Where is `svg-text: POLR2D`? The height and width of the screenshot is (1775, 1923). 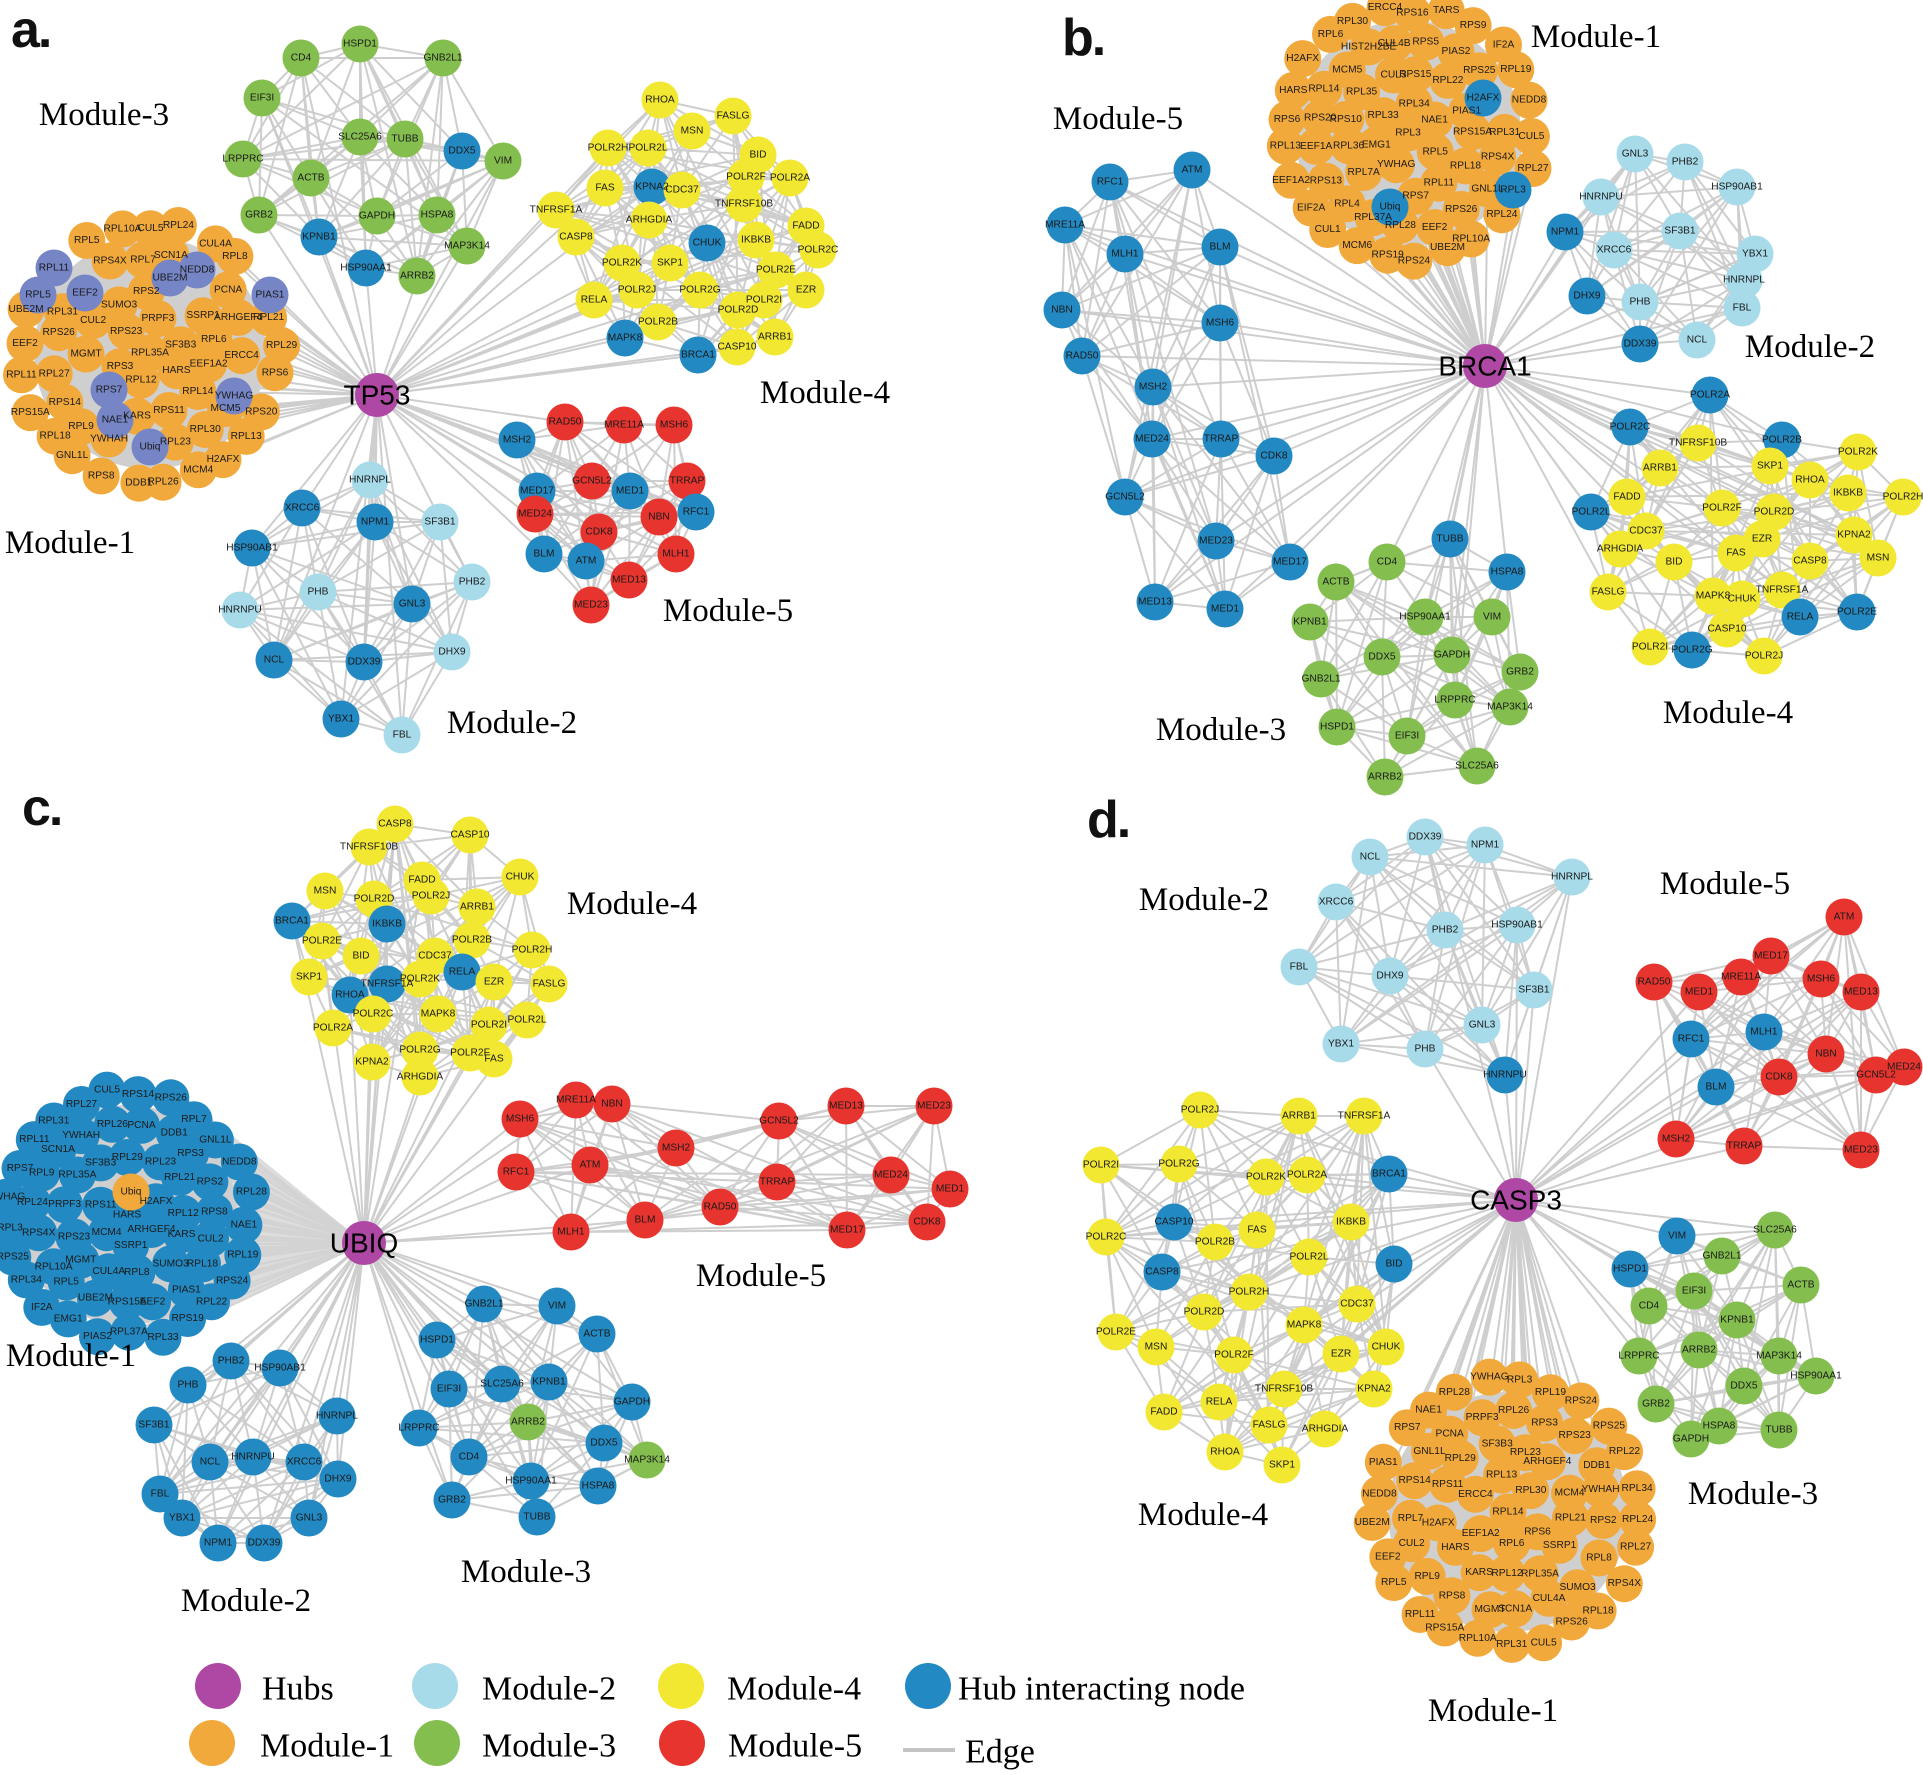
svg-text: POLR2D is located at coordinates (738, 310).